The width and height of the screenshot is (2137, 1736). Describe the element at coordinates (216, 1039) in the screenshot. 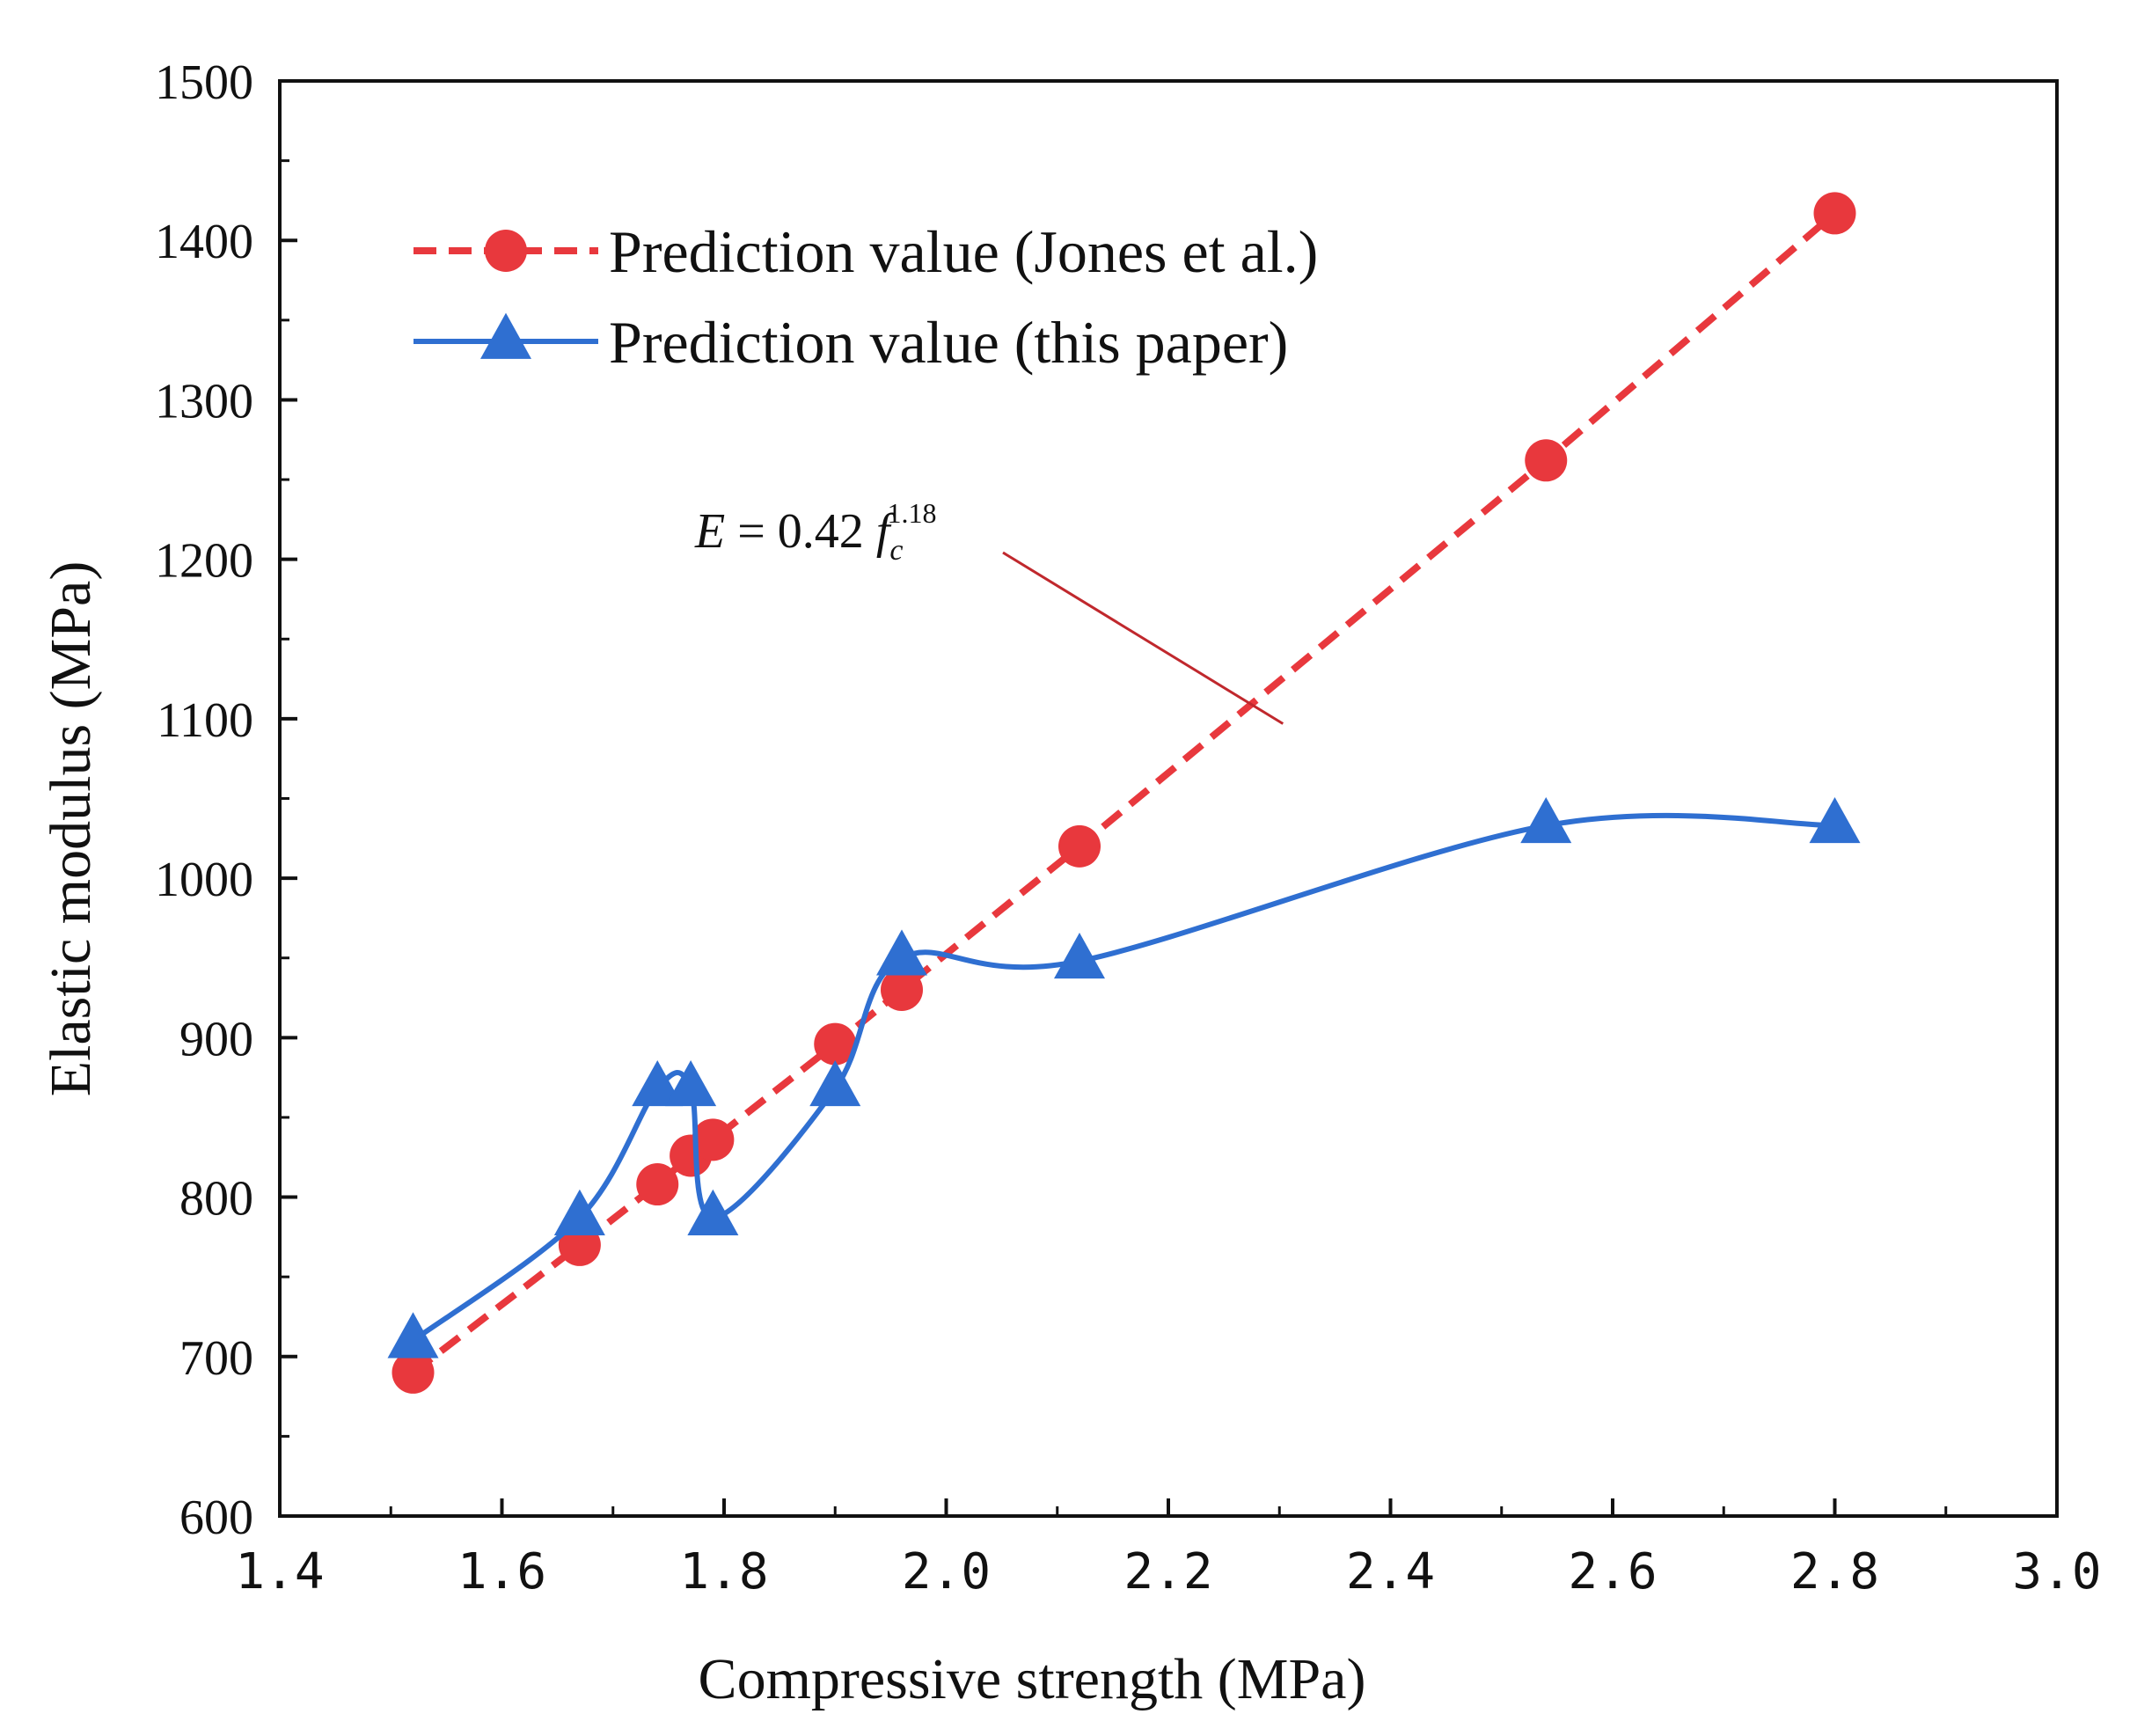

I see `y-tick-label: 900` at that location.